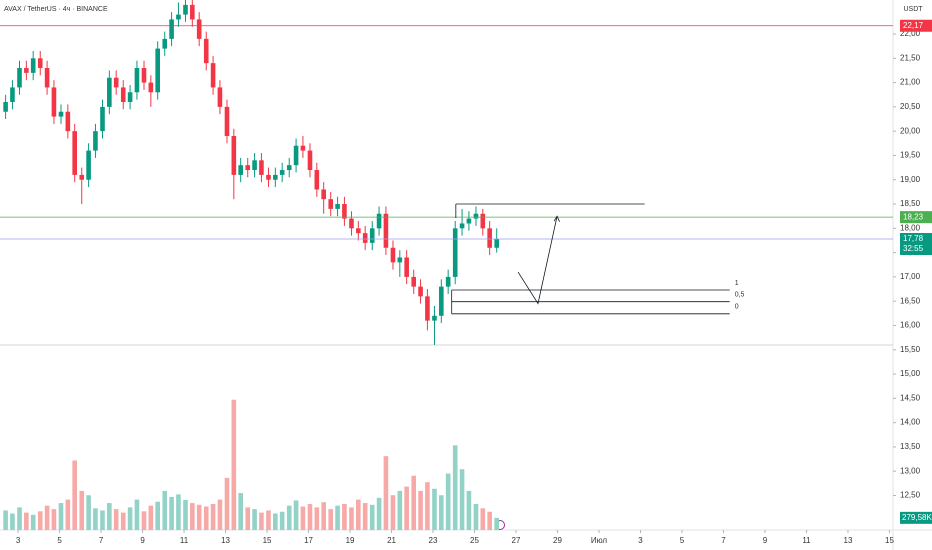 This screenshot has width=932, height=550. What do you see at coordinates (910, 179) in the screenshot?
I see `y-tick-label: 19,00` at bounding box center [910, 179].